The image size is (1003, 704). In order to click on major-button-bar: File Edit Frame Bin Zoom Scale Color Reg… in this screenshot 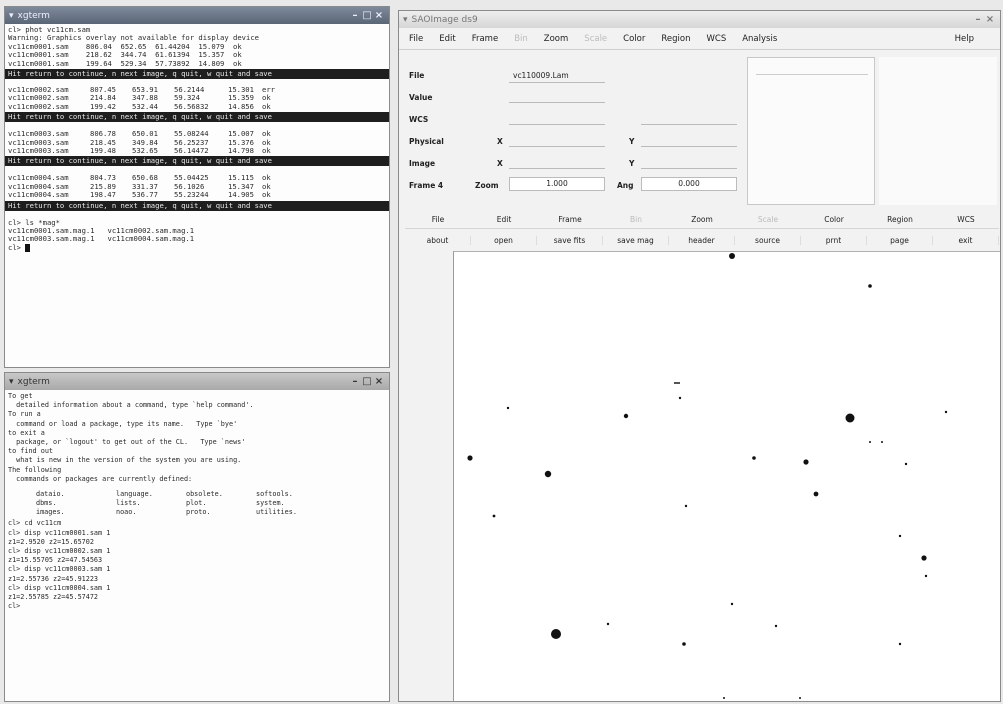, I will do `click(702, 220)`.